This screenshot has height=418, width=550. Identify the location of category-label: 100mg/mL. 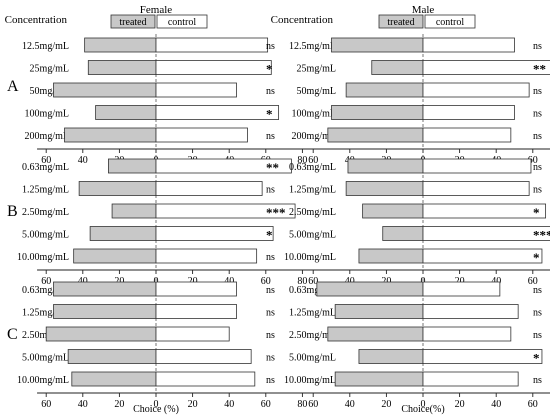
(314, 114).